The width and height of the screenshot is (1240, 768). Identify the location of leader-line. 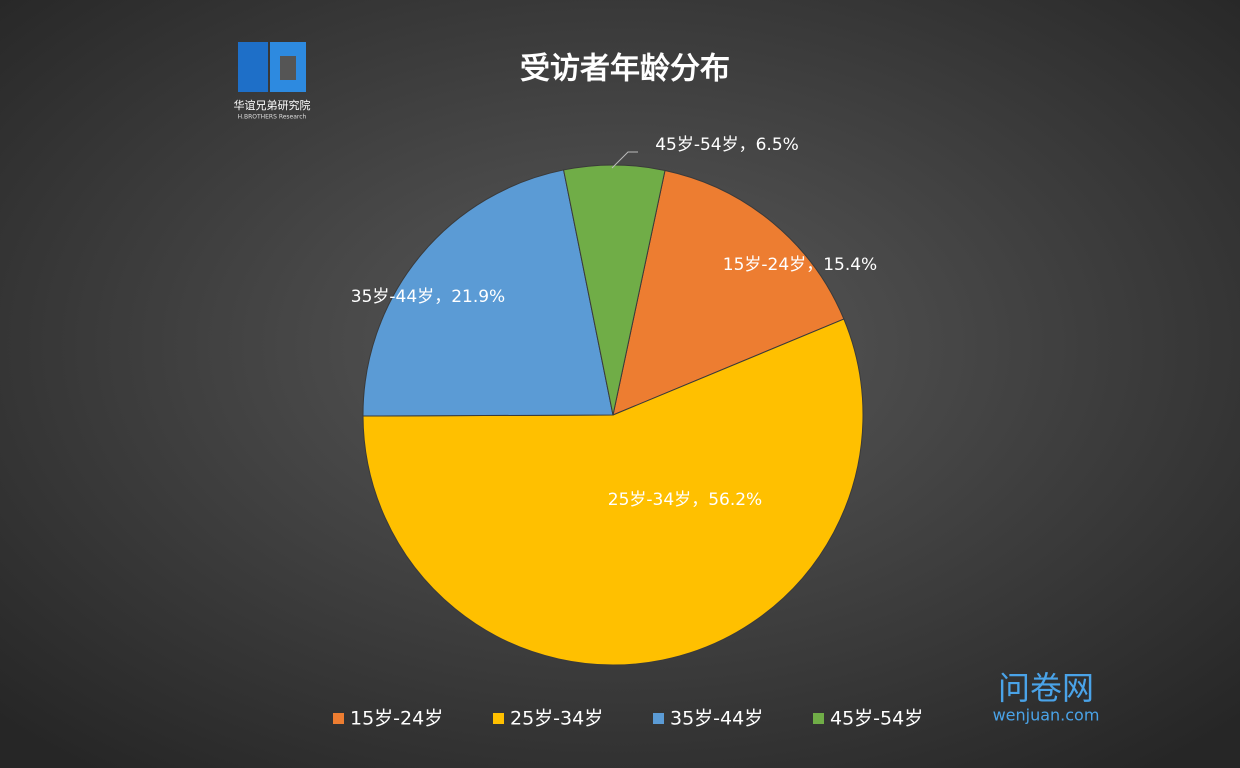
(624, 160).